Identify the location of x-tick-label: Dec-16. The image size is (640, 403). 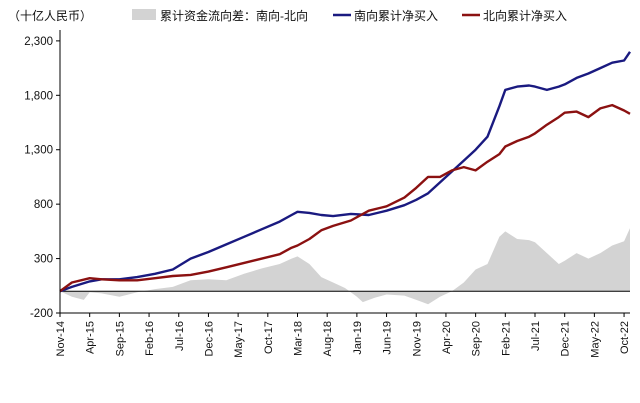
(209, 338).